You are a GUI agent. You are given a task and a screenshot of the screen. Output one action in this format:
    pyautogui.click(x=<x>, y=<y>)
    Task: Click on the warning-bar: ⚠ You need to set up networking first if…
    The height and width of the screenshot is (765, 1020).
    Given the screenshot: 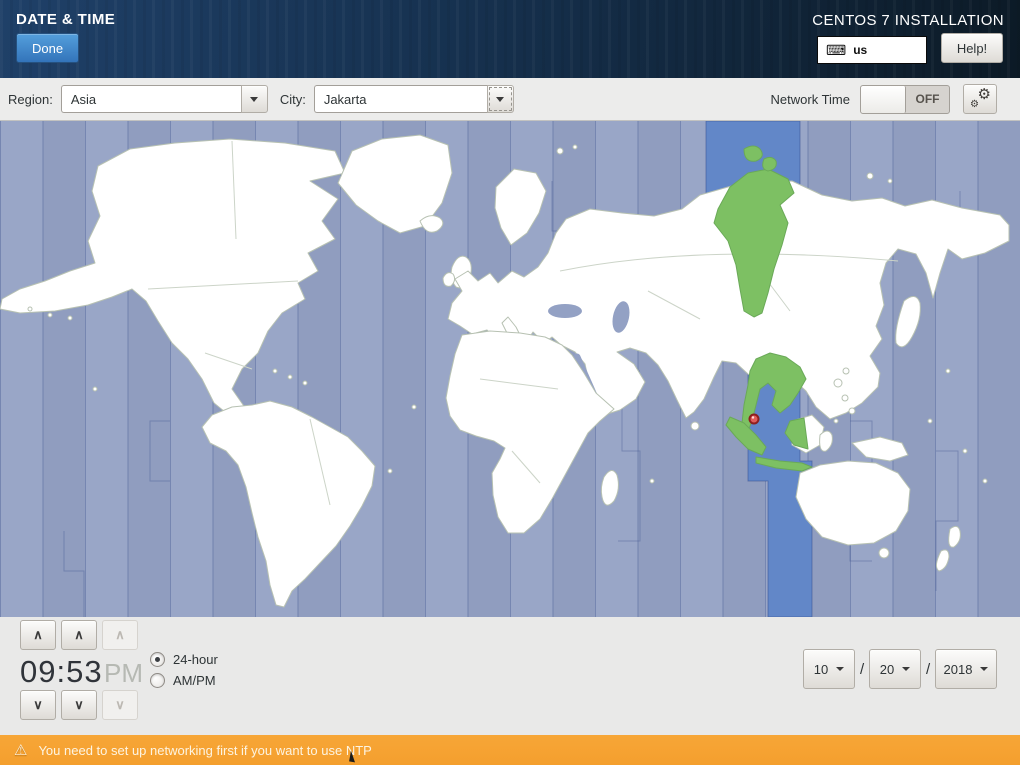 What is the action you would take?
    pyautogui.click(x=510, y=750)
    